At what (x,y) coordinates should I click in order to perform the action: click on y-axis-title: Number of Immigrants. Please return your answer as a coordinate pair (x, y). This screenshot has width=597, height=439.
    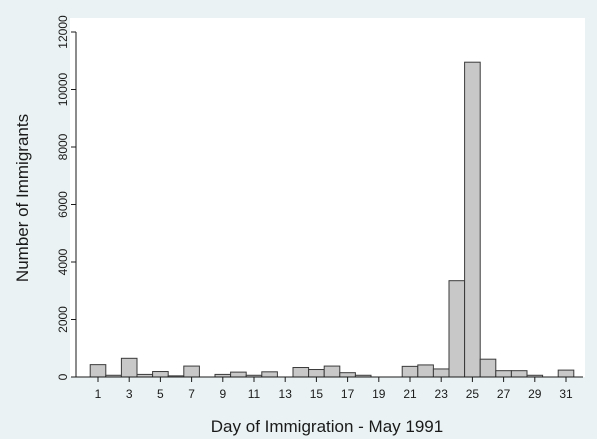
    Looking at the image, I should click on (22, 198).